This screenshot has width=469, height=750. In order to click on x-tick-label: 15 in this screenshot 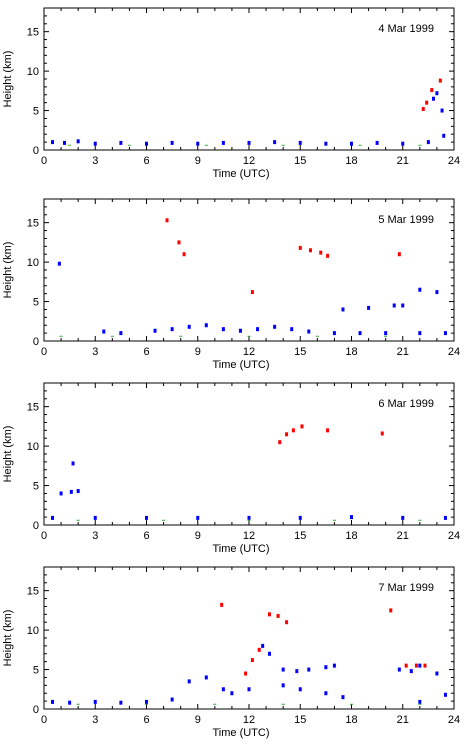, I will do `click(300, 161)`.